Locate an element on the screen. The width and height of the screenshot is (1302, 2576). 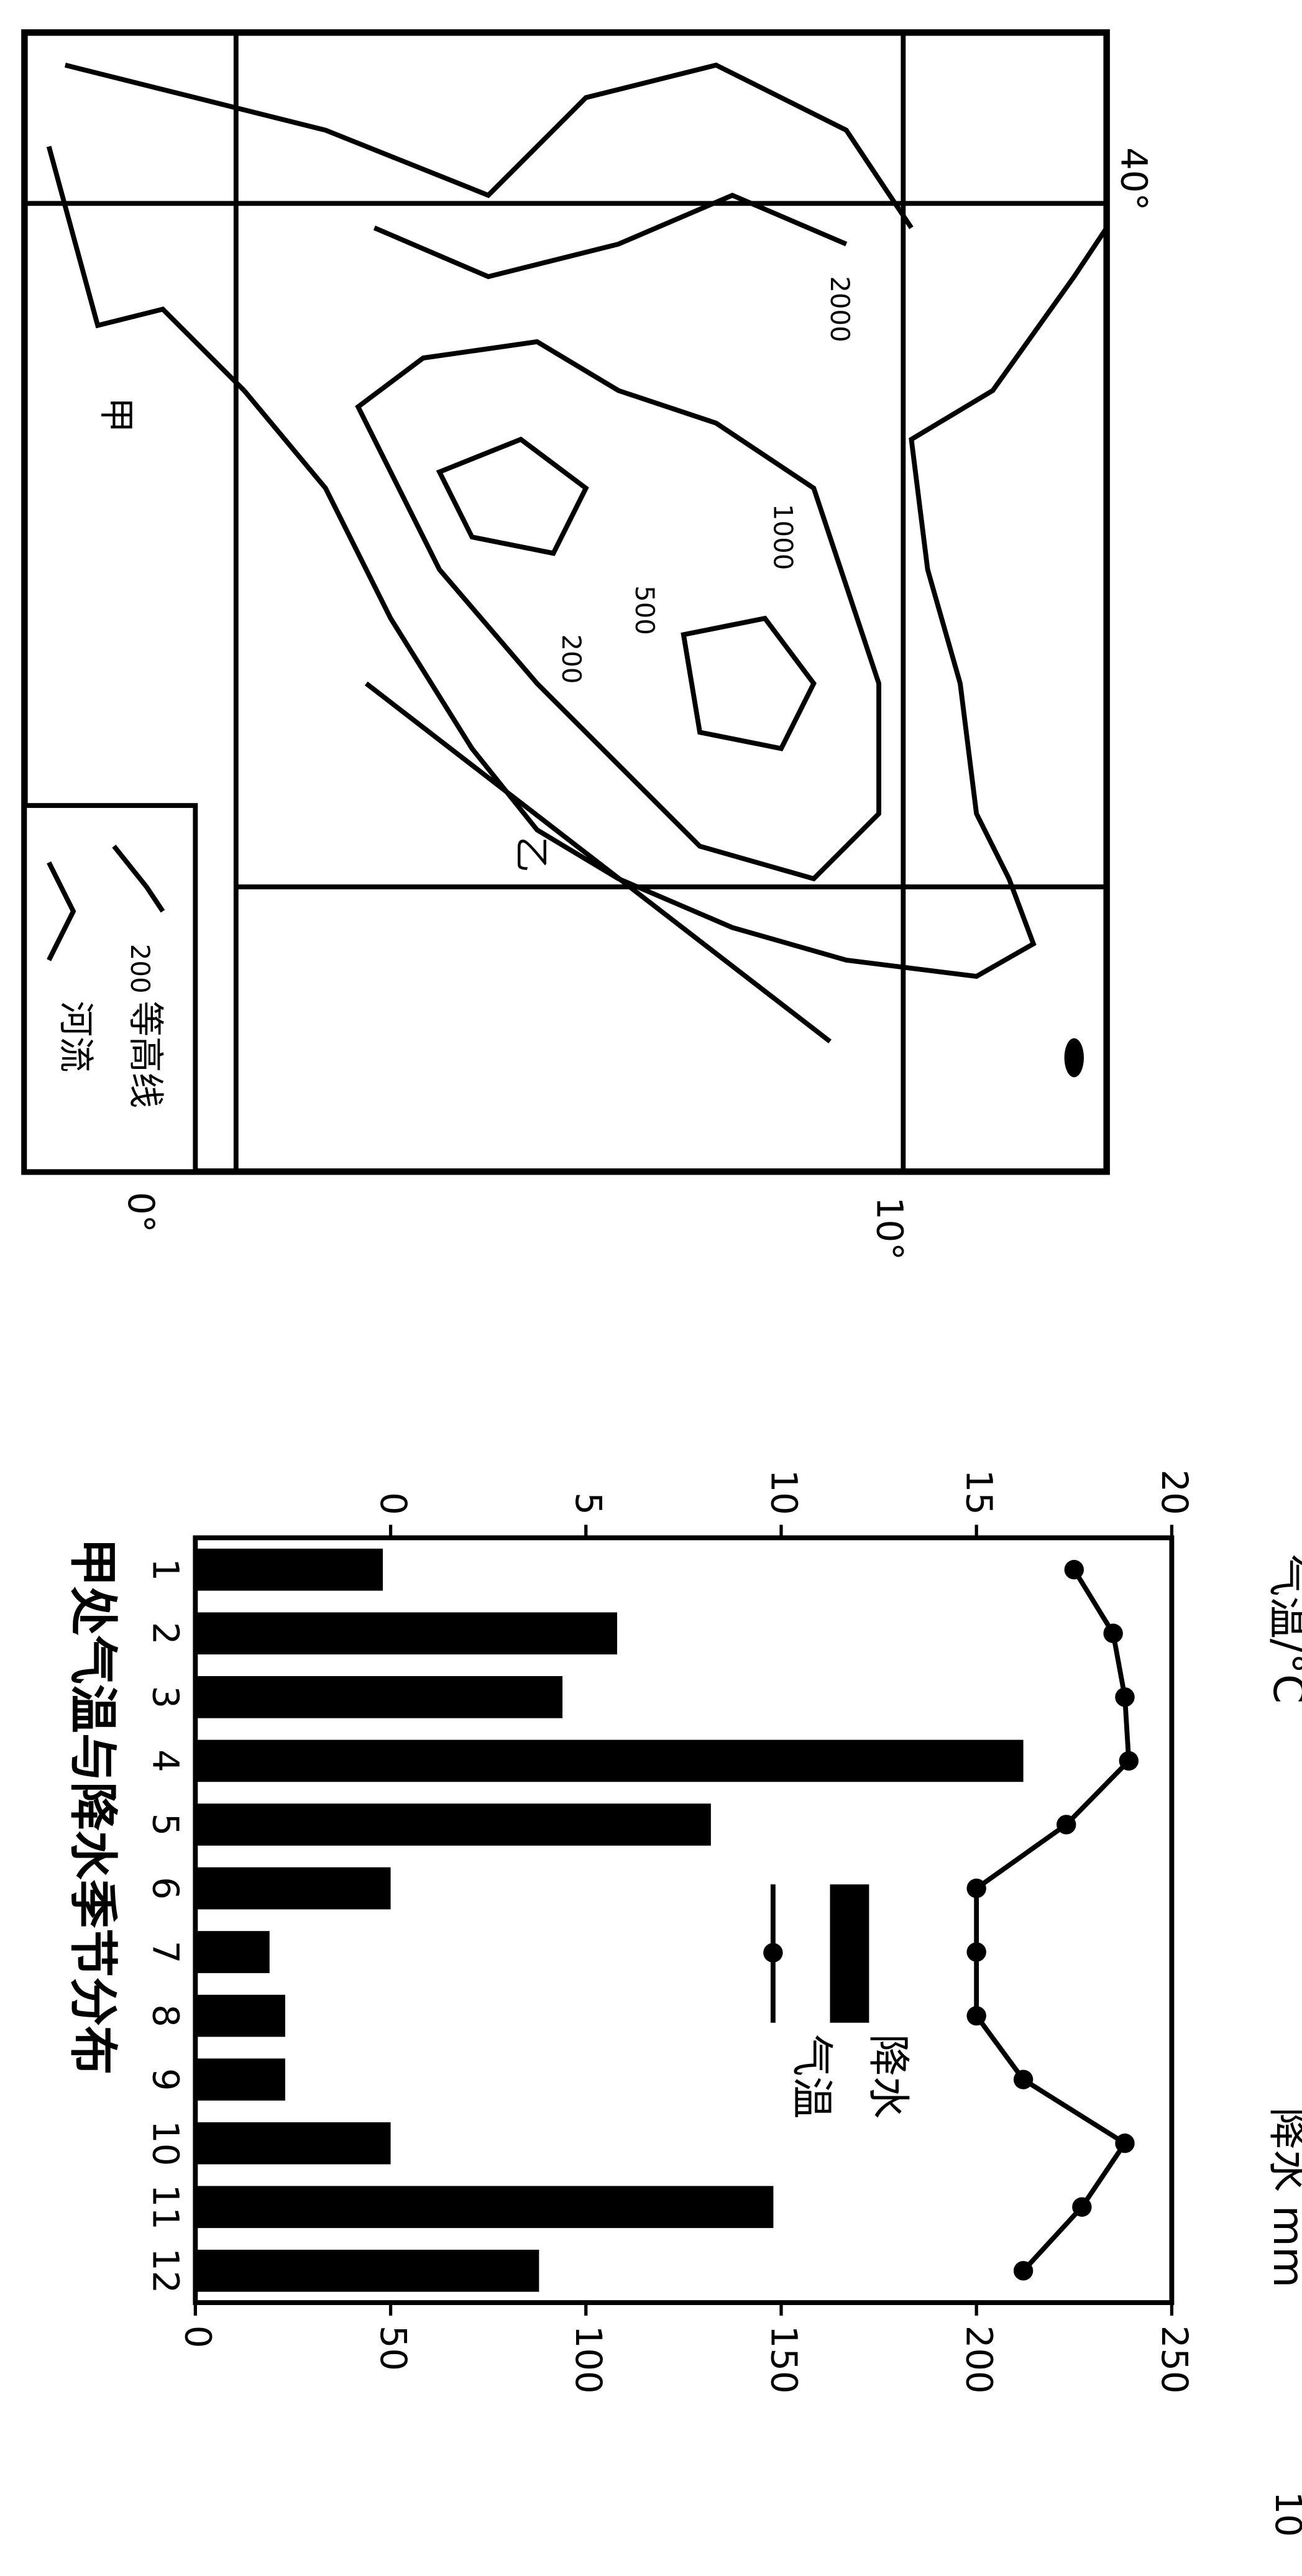
contour-label: 200 is located at coordinates (571, 659).